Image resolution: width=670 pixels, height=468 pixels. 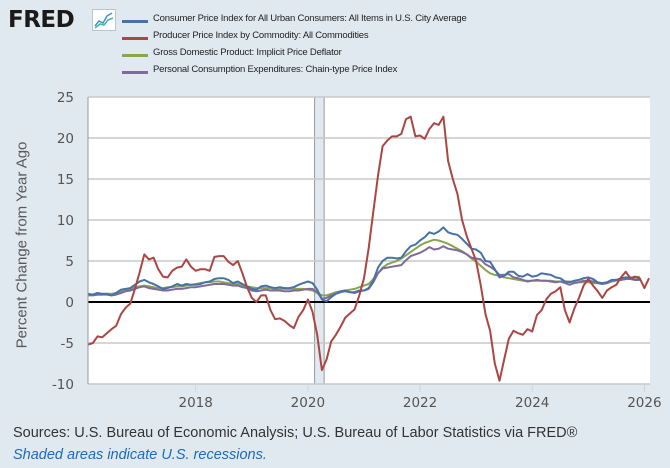 I want to click on series-line-cpi, so click(x=364, y=264).